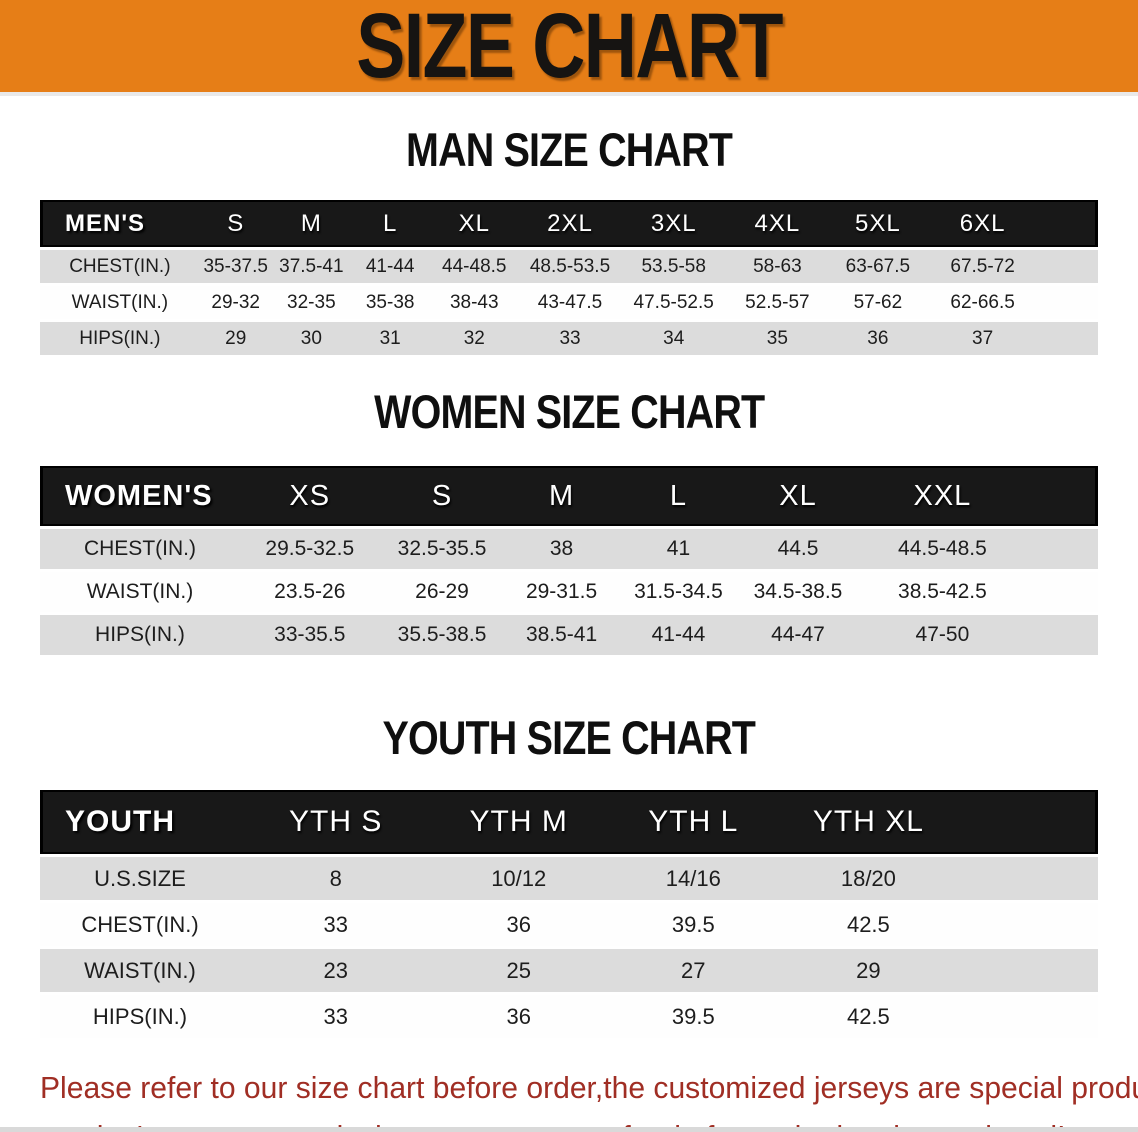 This screenshot has height=1132, width=1138. What do you see at coordinates (673, 338) in the screenshot?
I see `men-cell-2-5: 34` at bounding box center [673, 338].